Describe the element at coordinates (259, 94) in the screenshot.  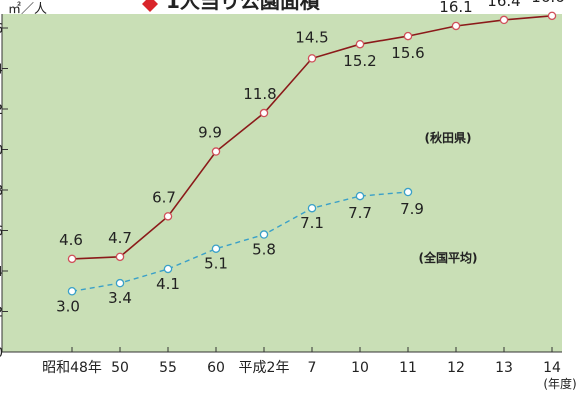
I see `data-label: 11.8` at that location.